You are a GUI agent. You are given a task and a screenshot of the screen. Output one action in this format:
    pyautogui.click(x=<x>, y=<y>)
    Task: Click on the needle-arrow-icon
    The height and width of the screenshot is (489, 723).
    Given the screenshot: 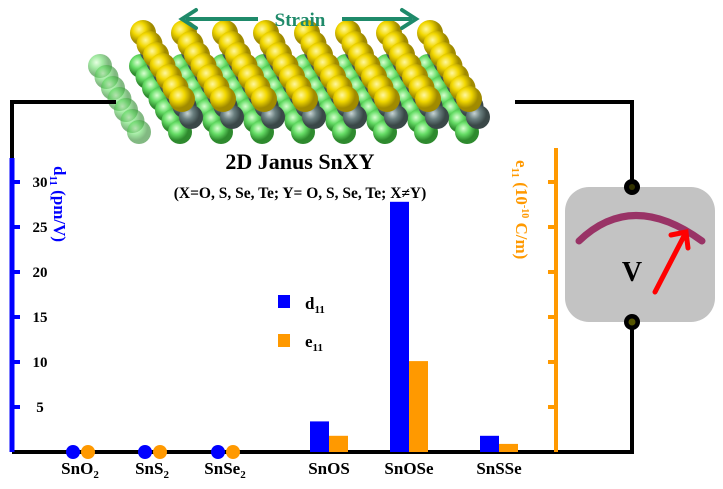 What is the action you would take?
    pyautogui.click(x=669, y=264)
    